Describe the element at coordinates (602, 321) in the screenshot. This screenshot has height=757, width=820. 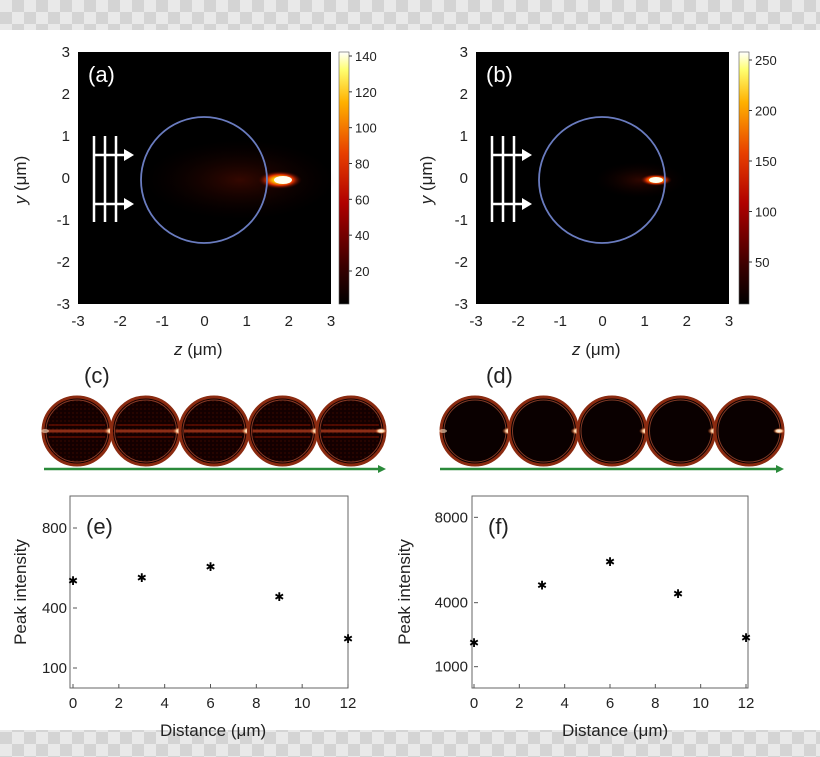
I see `x-tick-b: 0` at that location.